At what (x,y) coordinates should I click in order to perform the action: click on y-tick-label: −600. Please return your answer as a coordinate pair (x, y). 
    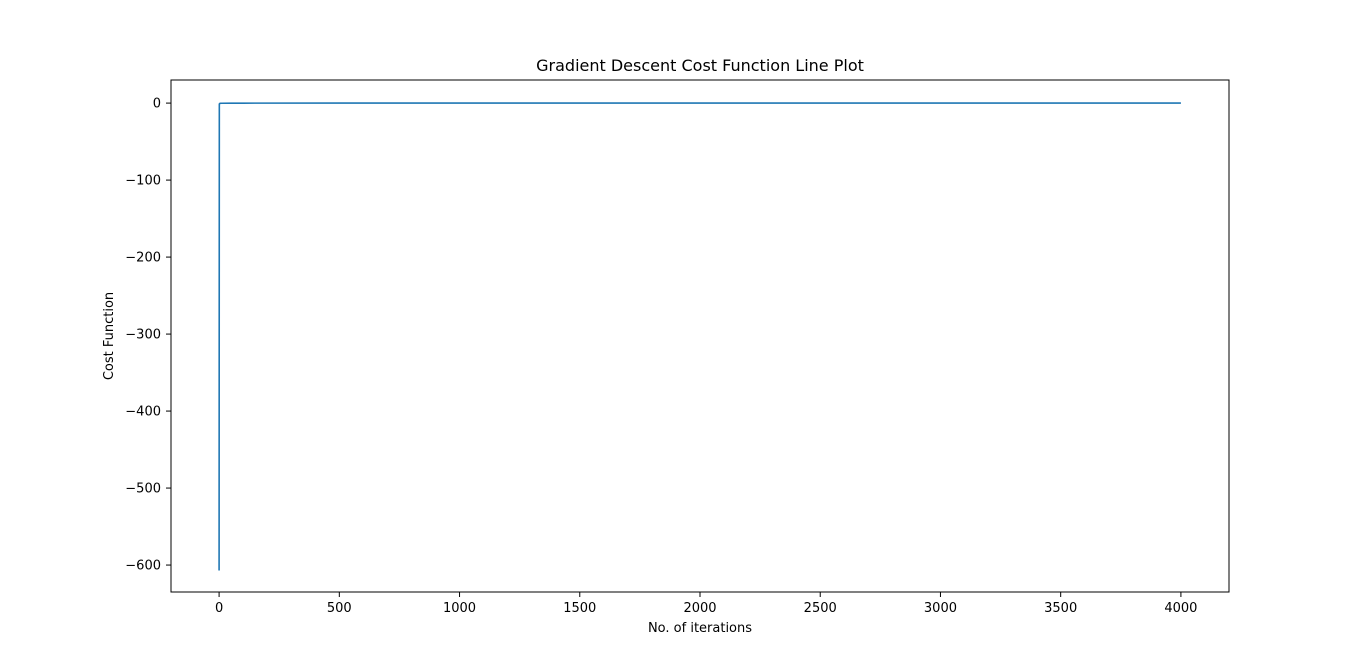
    Looking at the image, I should click on (143, 566).